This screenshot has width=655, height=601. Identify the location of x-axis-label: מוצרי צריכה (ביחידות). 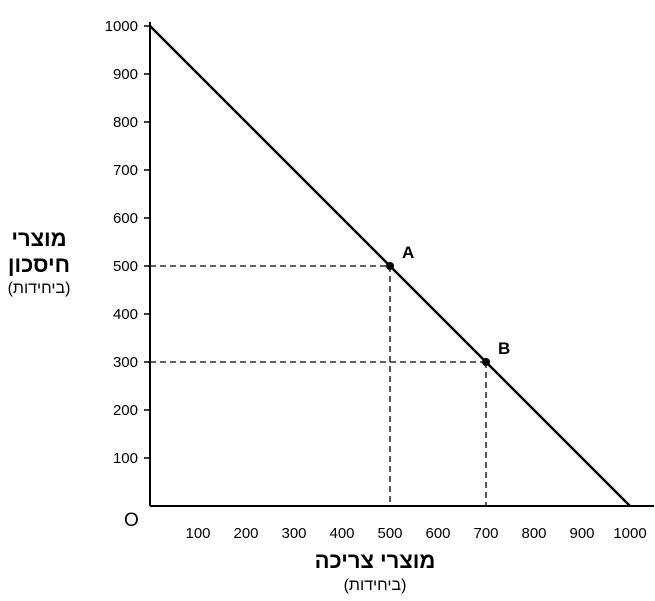
(375, 573).